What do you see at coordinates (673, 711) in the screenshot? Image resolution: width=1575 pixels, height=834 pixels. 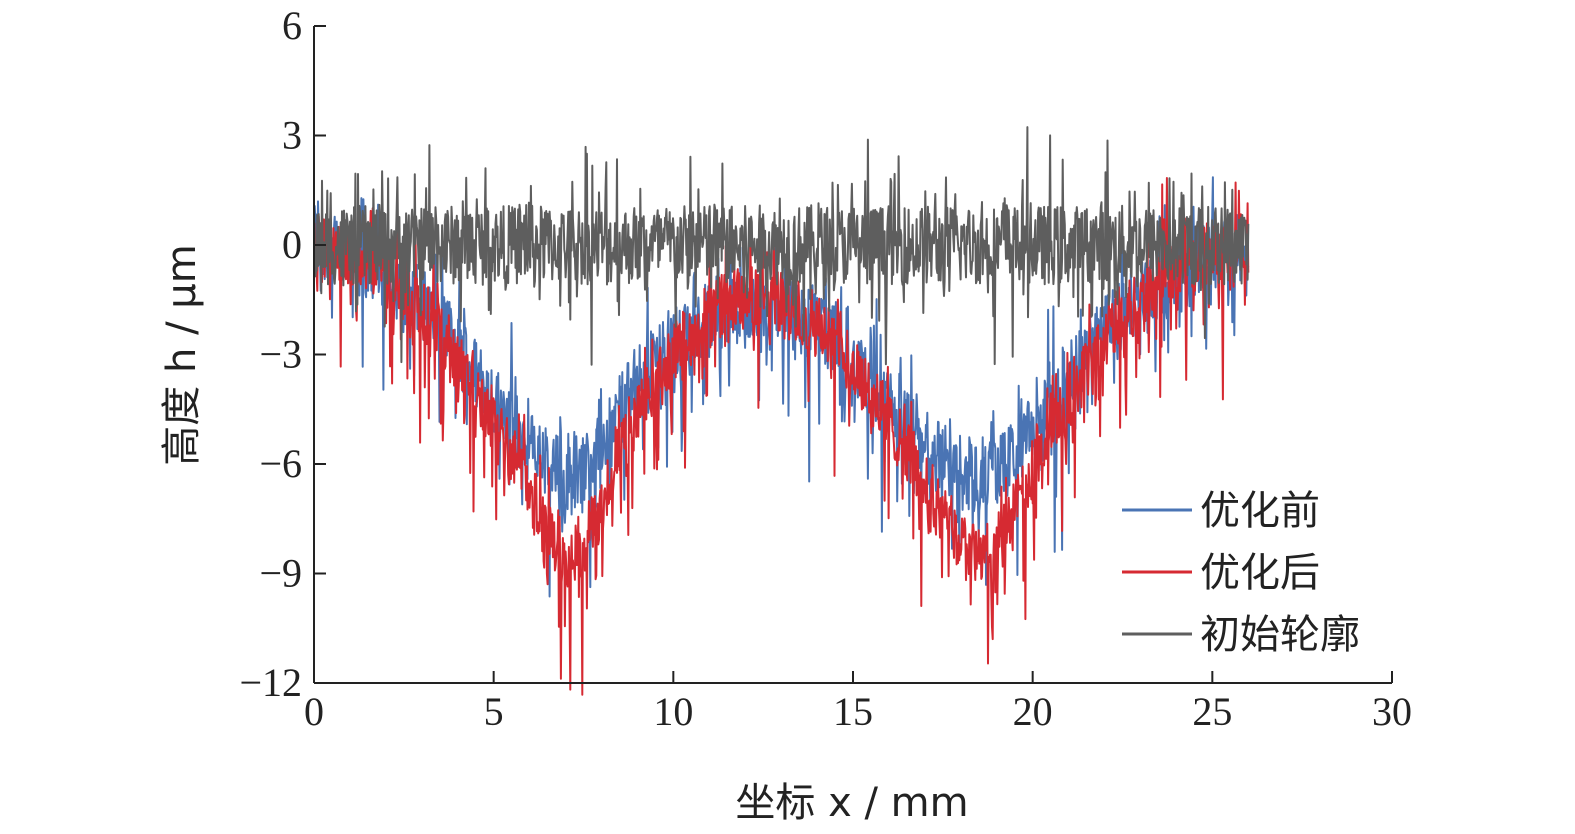 I see `x-tick-label: 10` at bounding box center [673, 711].